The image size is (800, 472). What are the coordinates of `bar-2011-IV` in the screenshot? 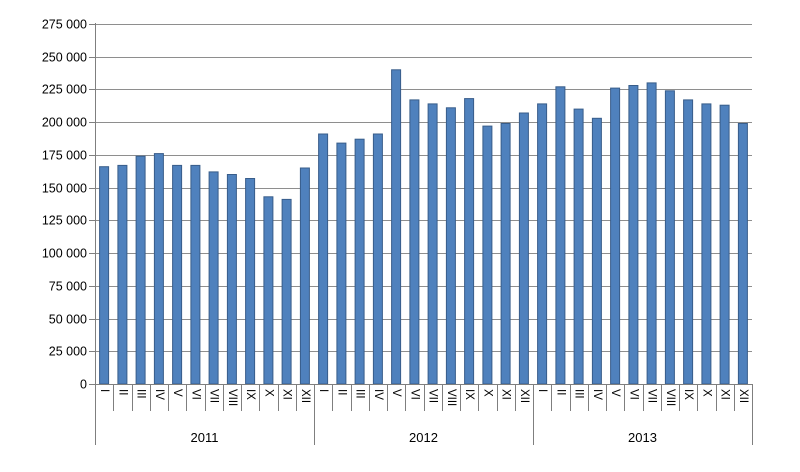 It's located at (158, 269).